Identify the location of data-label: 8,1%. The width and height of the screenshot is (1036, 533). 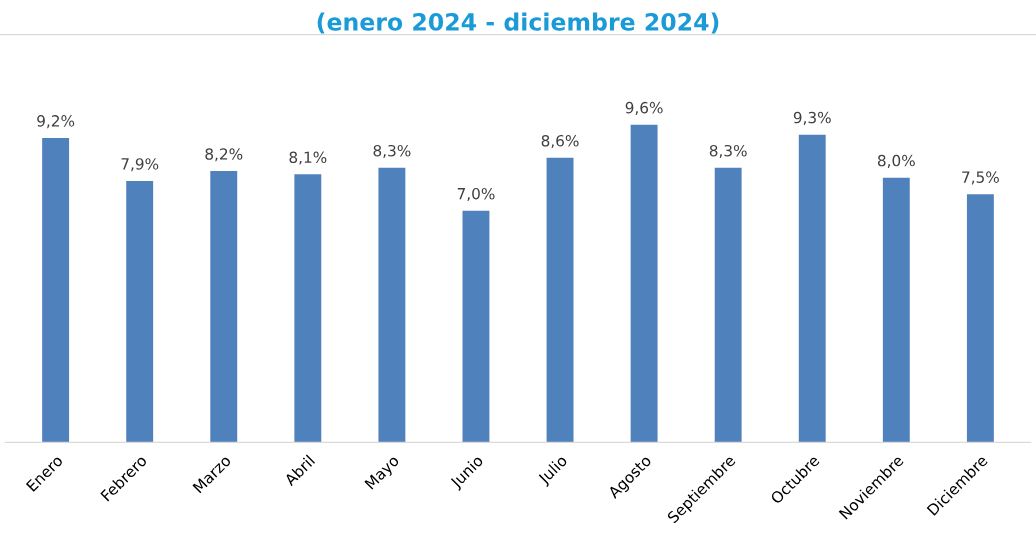
(308, 158).